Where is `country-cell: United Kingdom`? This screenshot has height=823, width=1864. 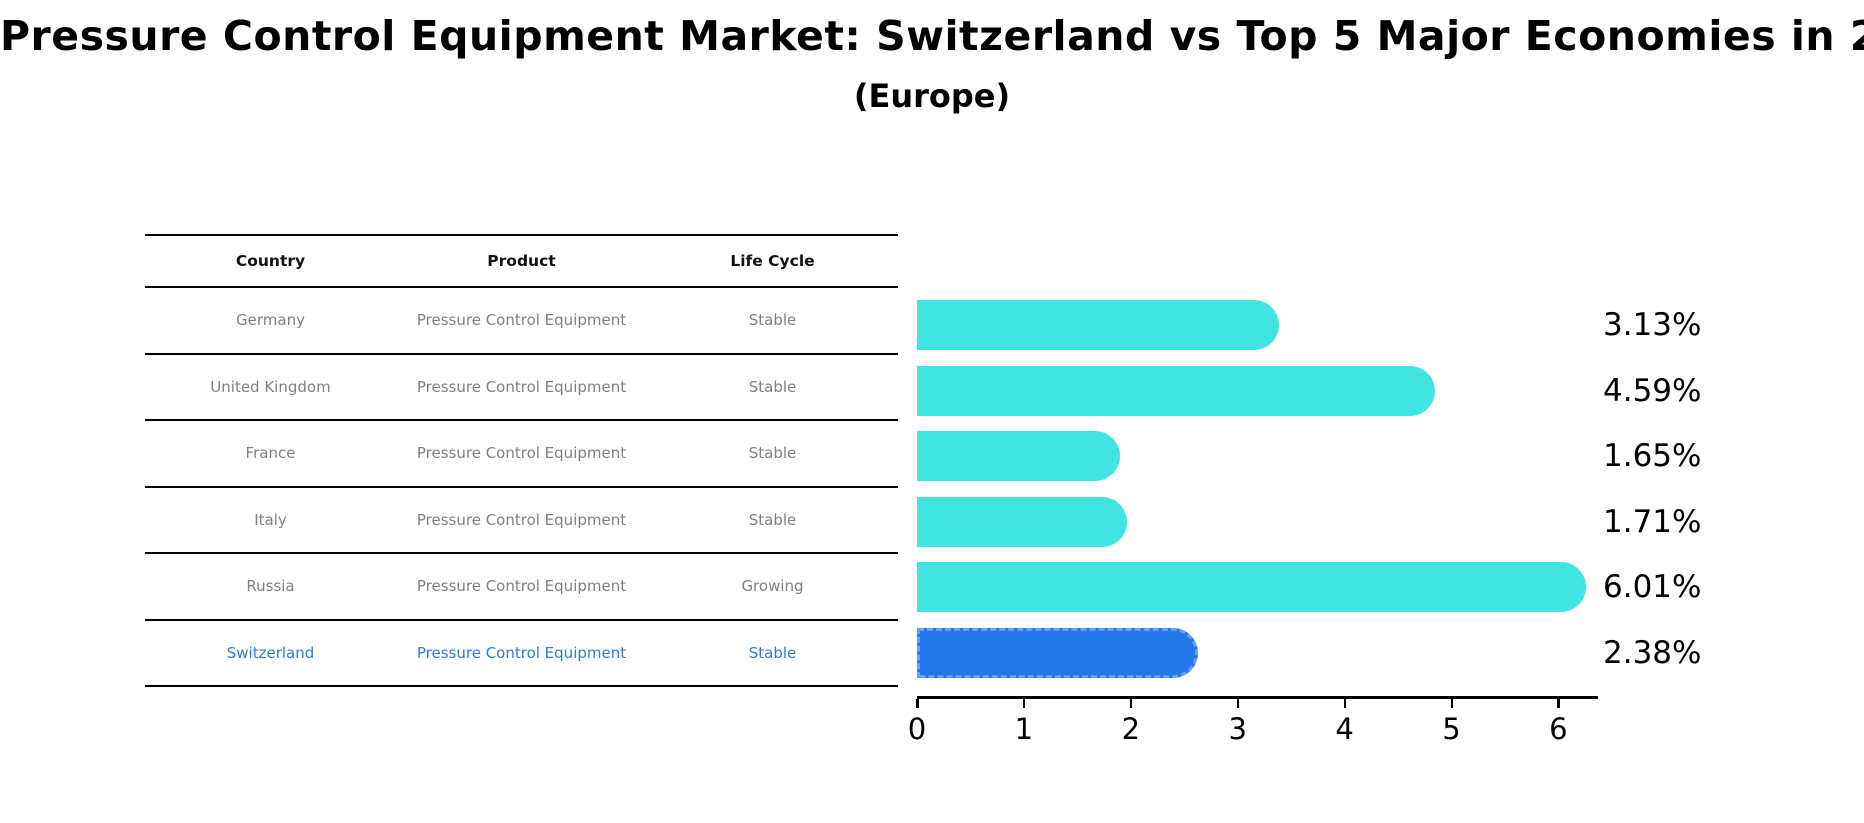 country-cell: United Kingdom is located at coordinates (270, 386).